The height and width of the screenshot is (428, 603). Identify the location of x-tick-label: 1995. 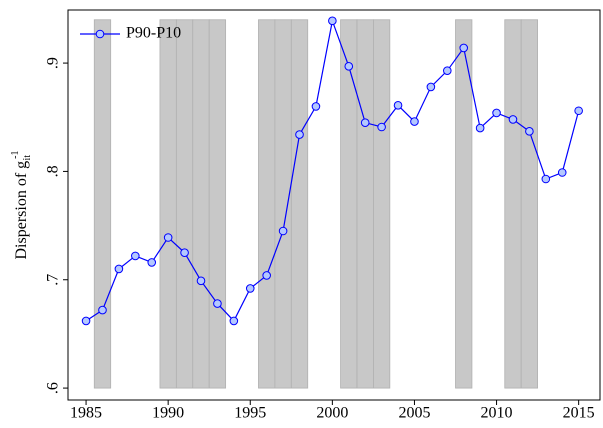
(250, 413).